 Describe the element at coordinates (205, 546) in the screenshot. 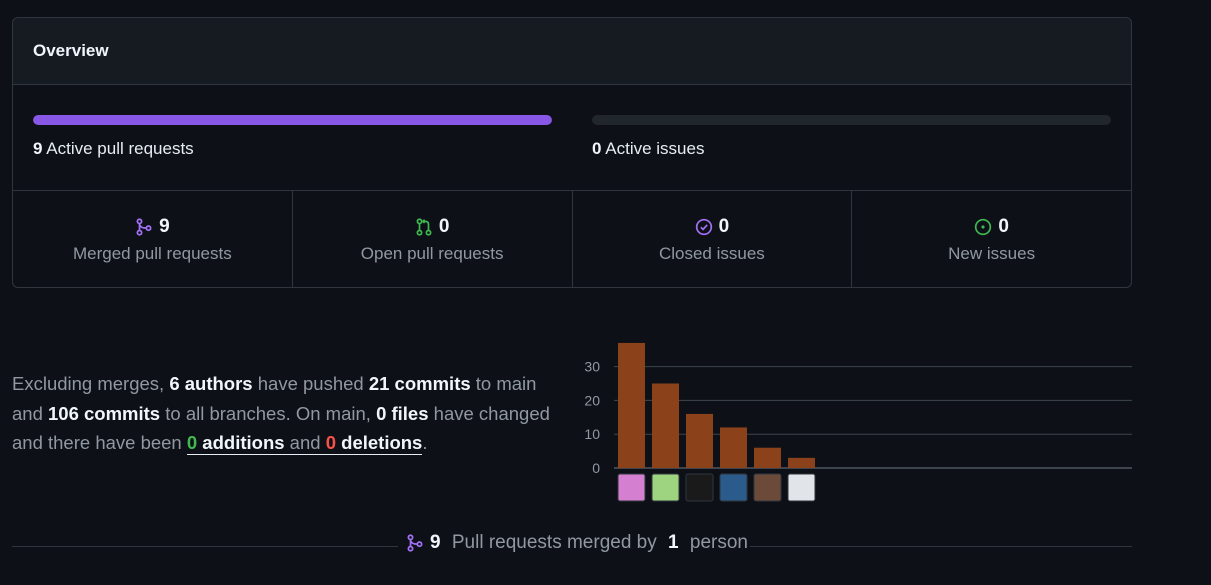

I see `divider-left` at that location.